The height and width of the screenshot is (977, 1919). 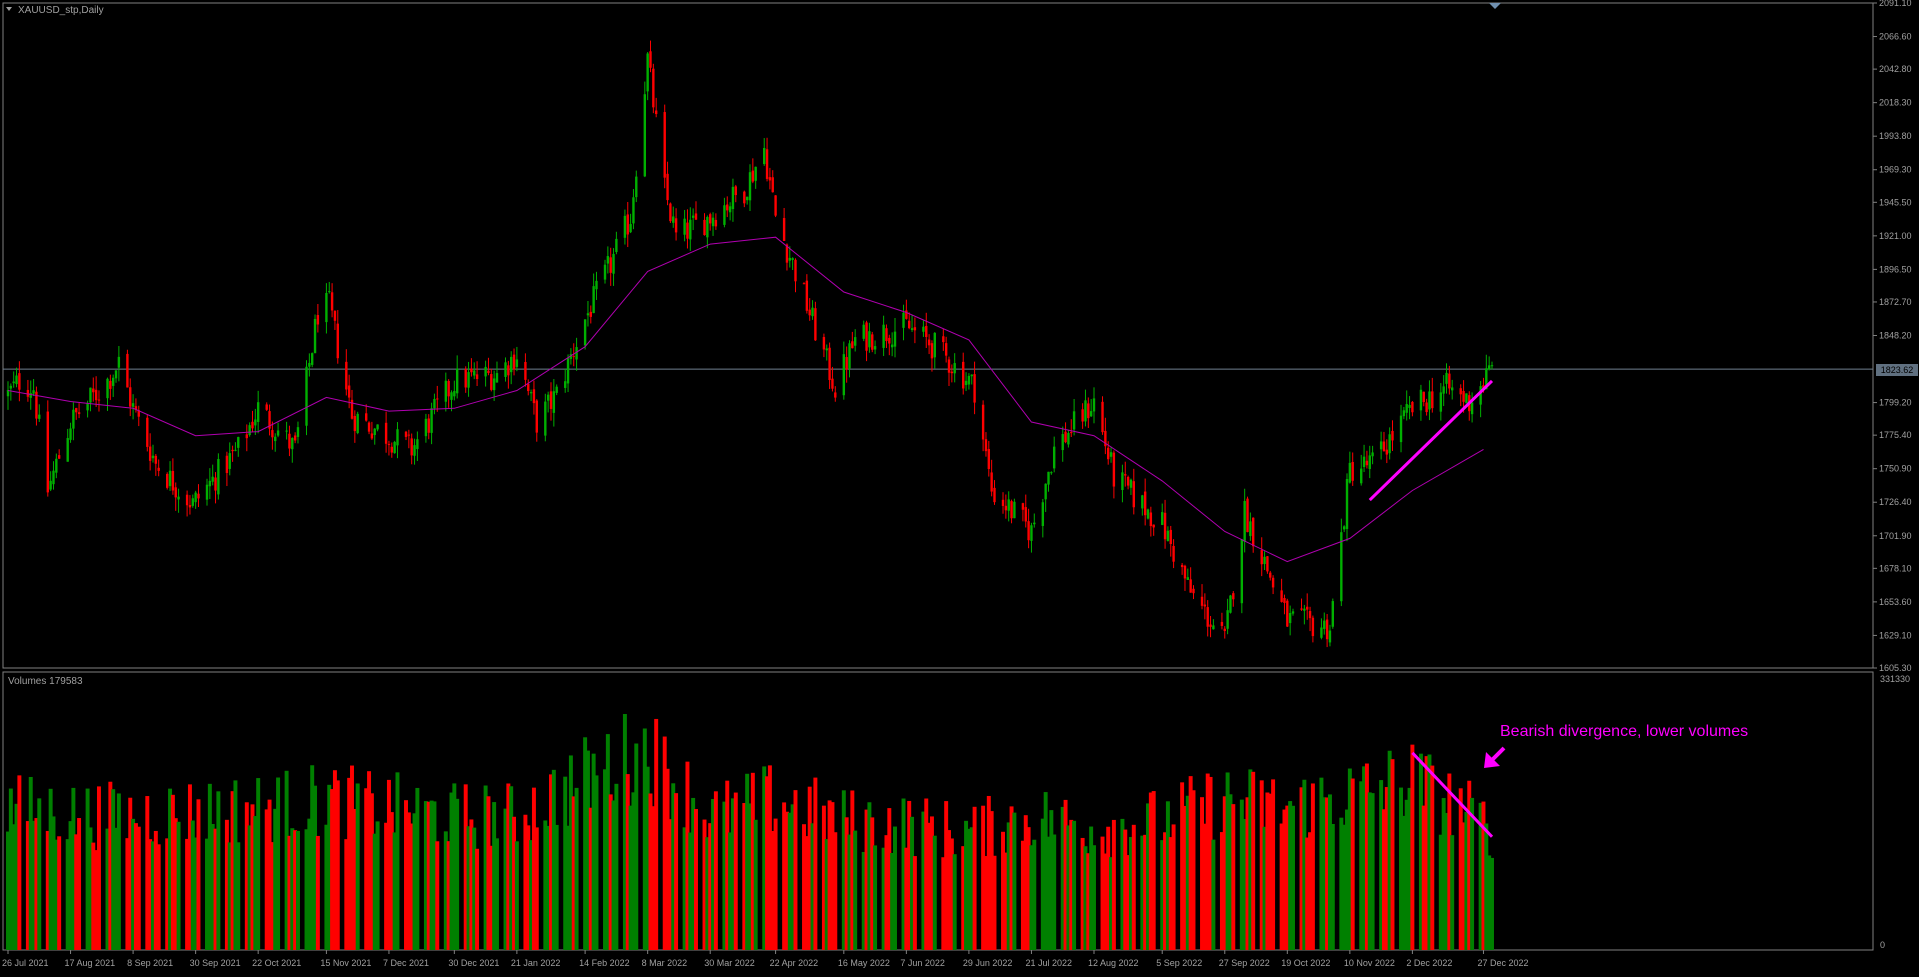 What do you see at coordinates (1895, 602) in the screenshot?
I see `y-tick-label: 1653.60` at bounding box center [1895, 602].